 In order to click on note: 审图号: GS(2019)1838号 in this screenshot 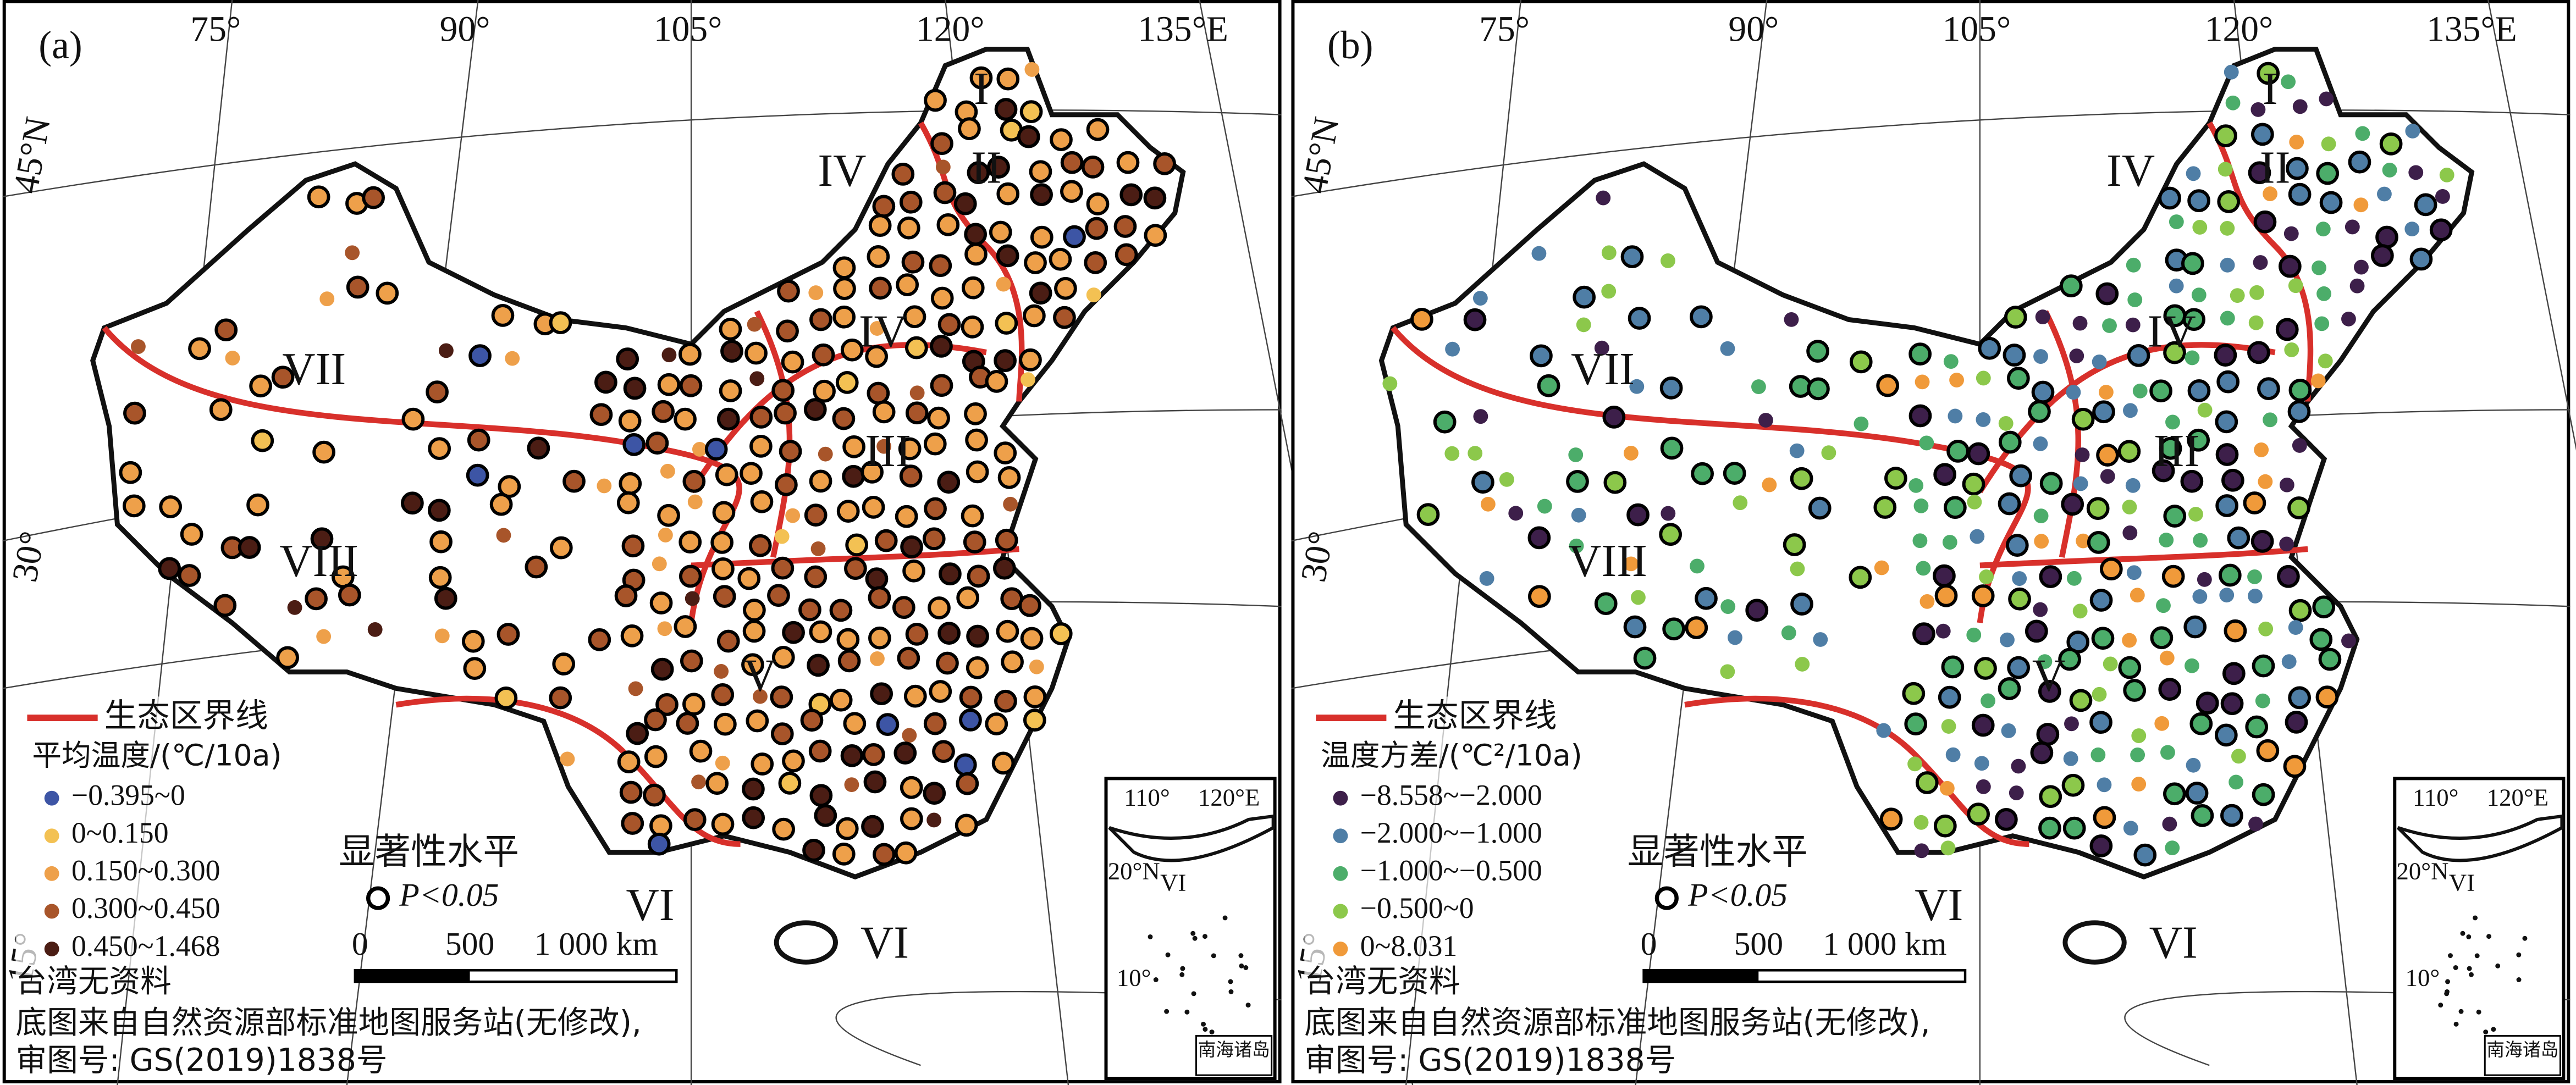, I will do `click(1490, 1060)`.